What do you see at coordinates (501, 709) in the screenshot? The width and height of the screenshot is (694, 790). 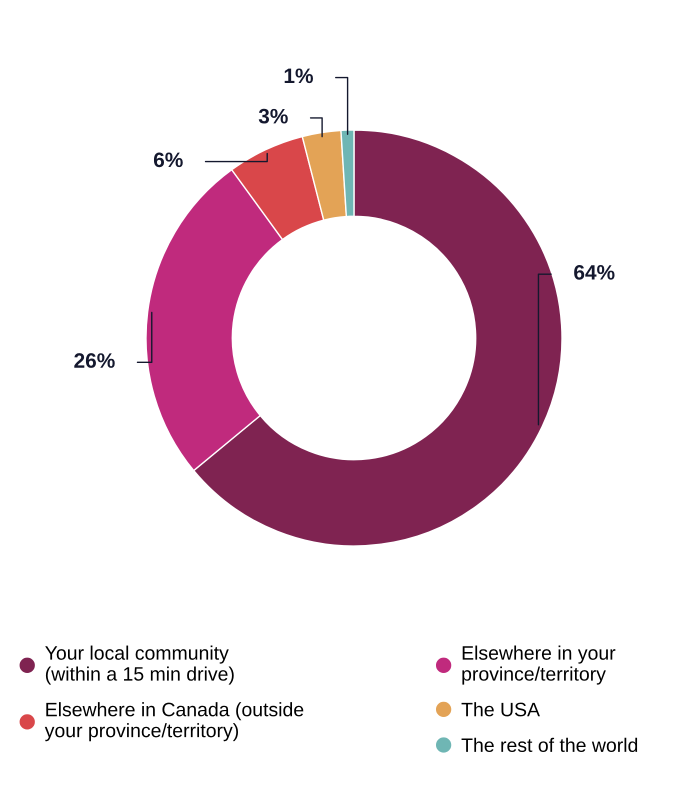 I see `legend-label: The USA` at bounding box center [501, 709].